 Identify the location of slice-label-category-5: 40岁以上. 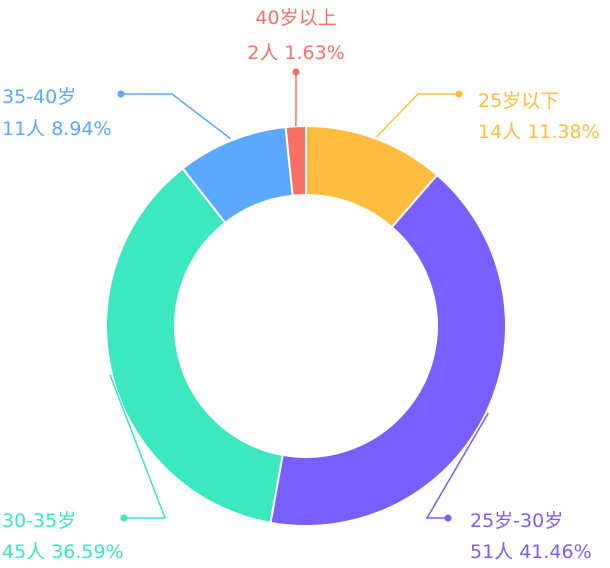
(295, 18).